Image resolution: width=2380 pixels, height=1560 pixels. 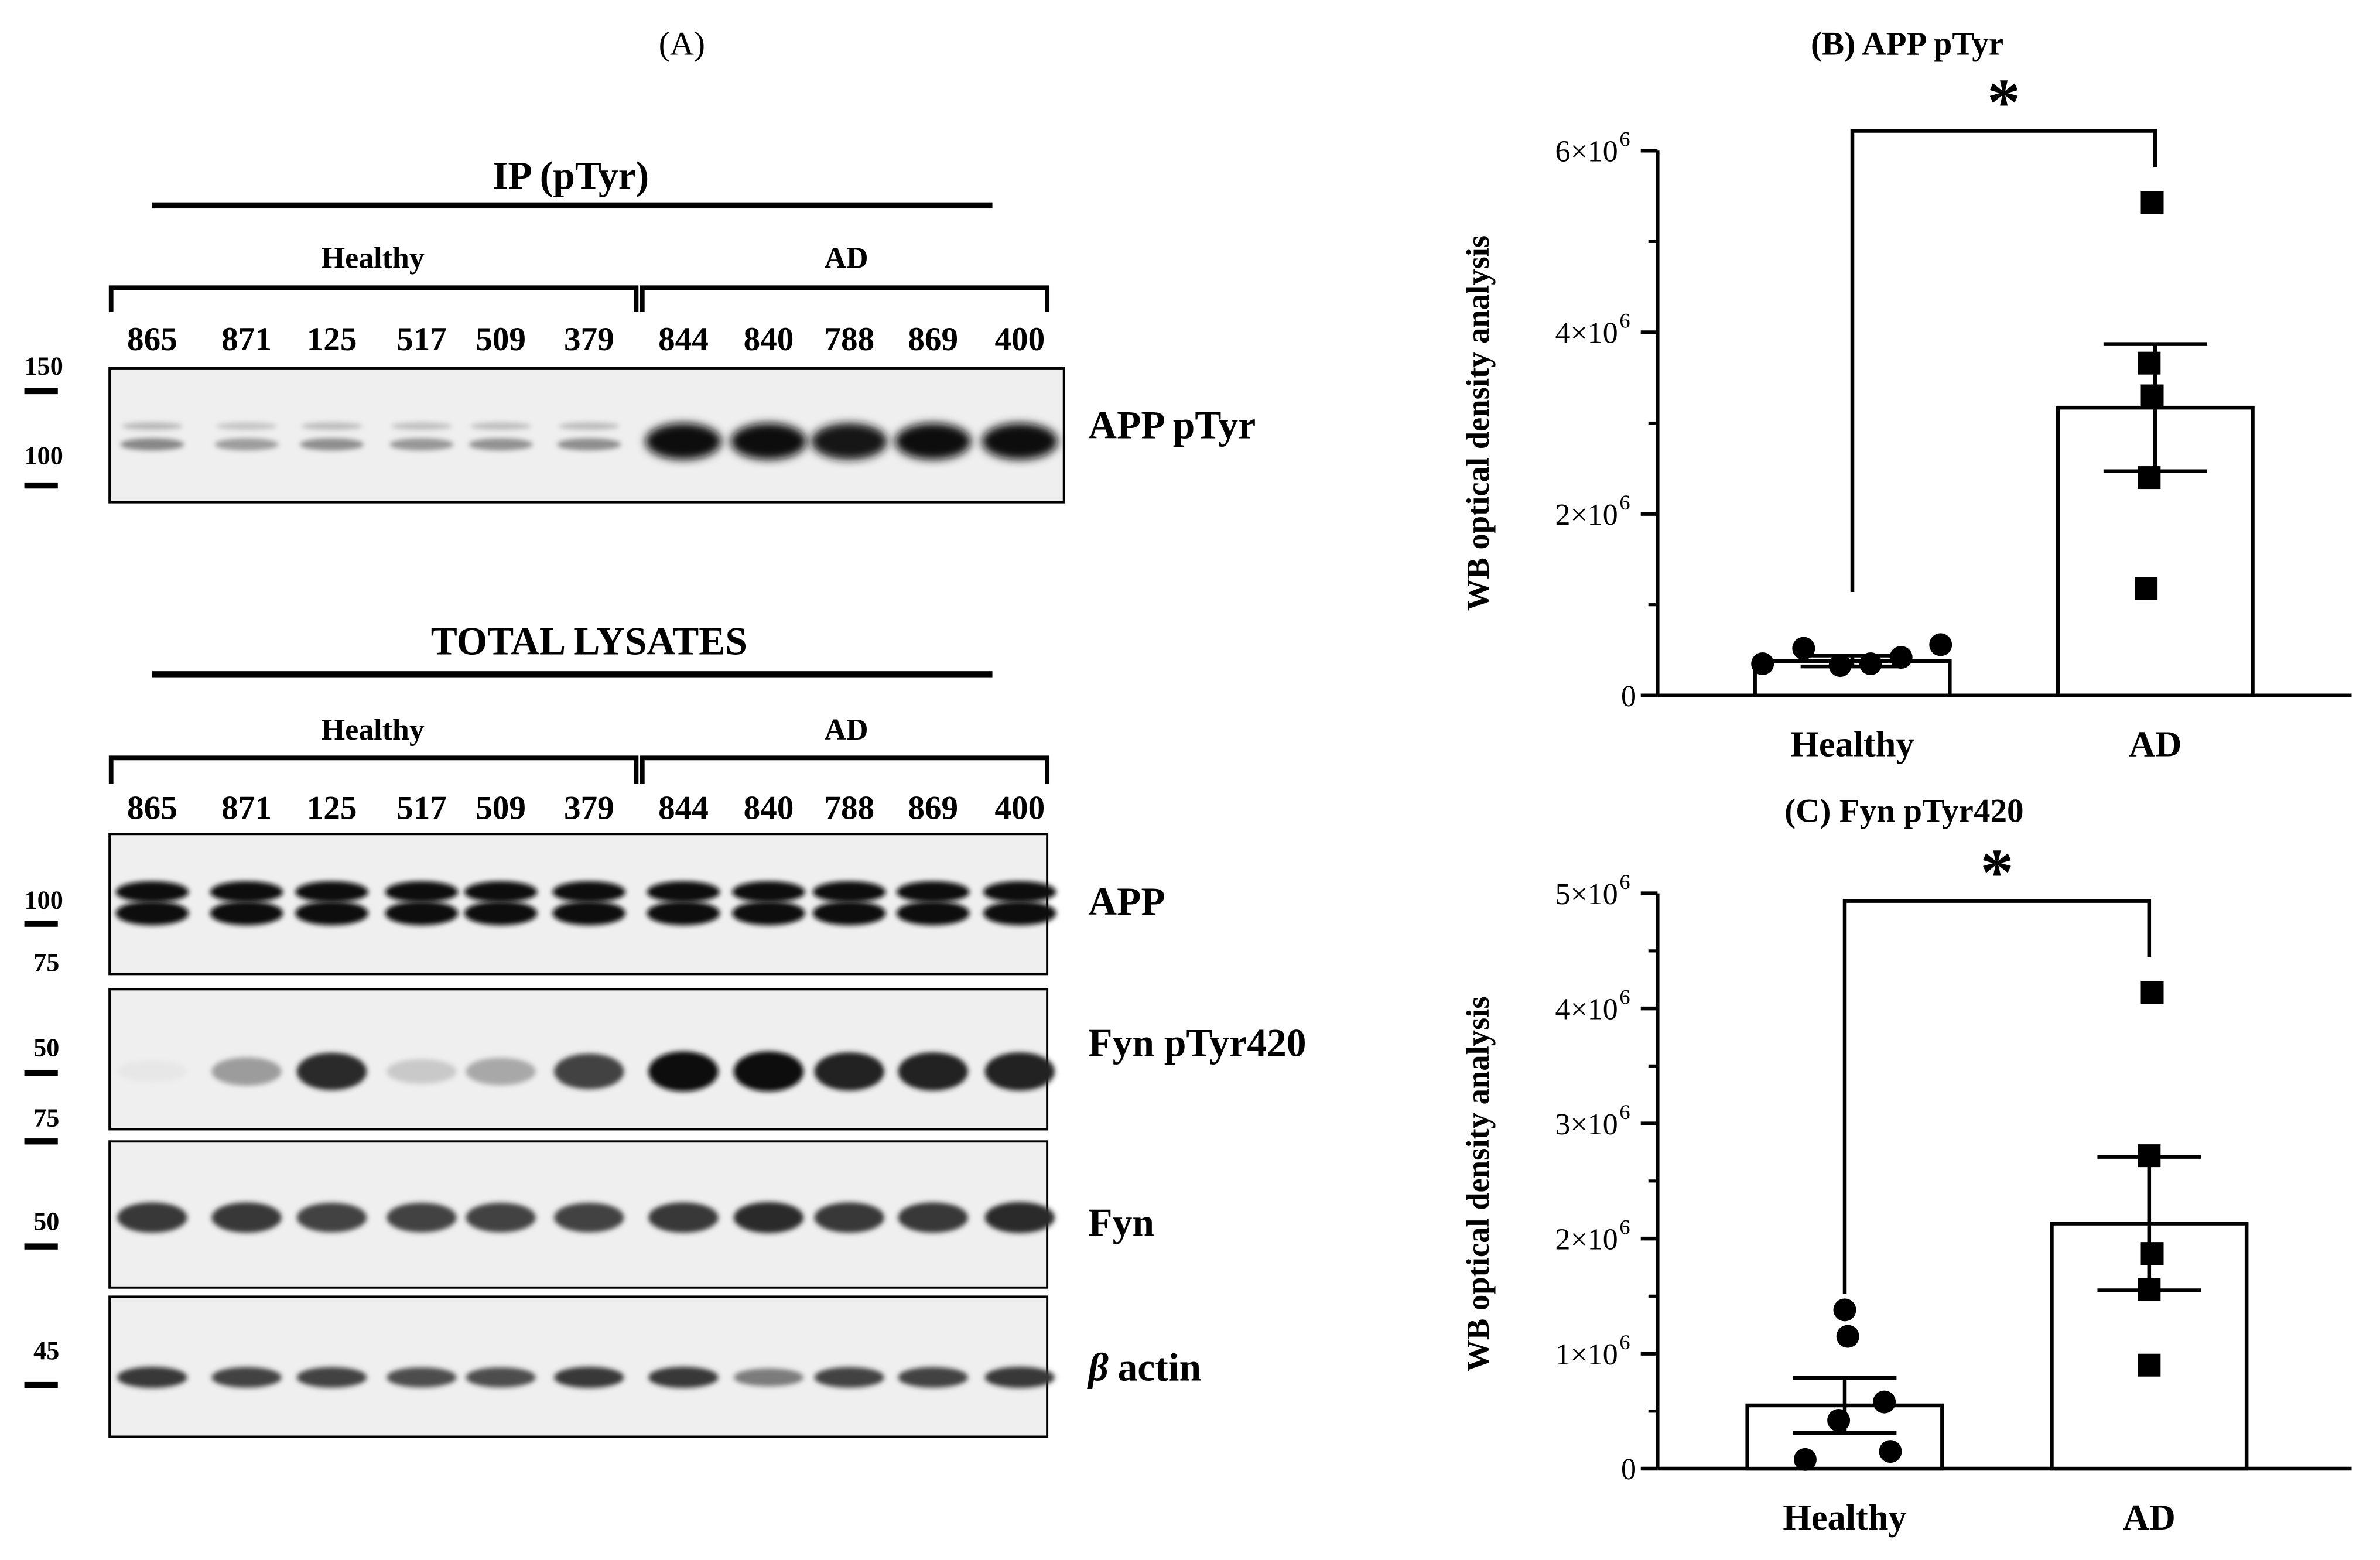 What do you see at coordinates (1172, 425) in the screenshot?
I see `blot-label-app-ptyr: APP pTyr` at bounding box center [1172, 425].